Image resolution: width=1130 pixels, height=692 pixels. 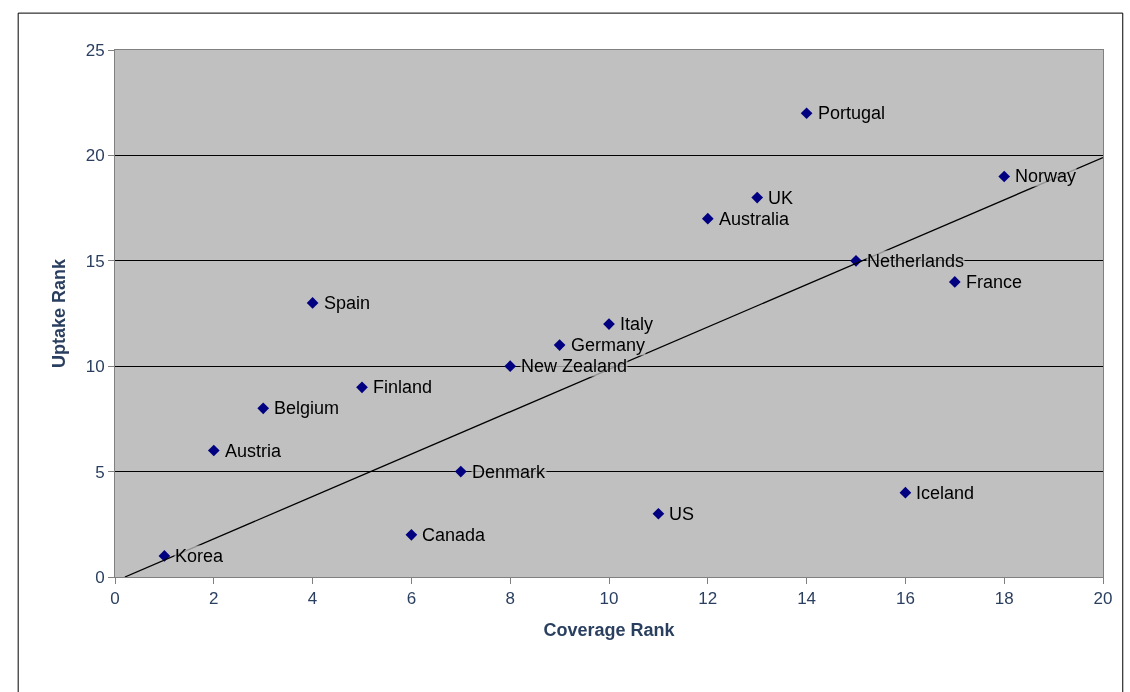 What do you see at coordinates (945, 493) in the screenshot?
I see `annotation: Iceland` at bounding box center [945, 493].